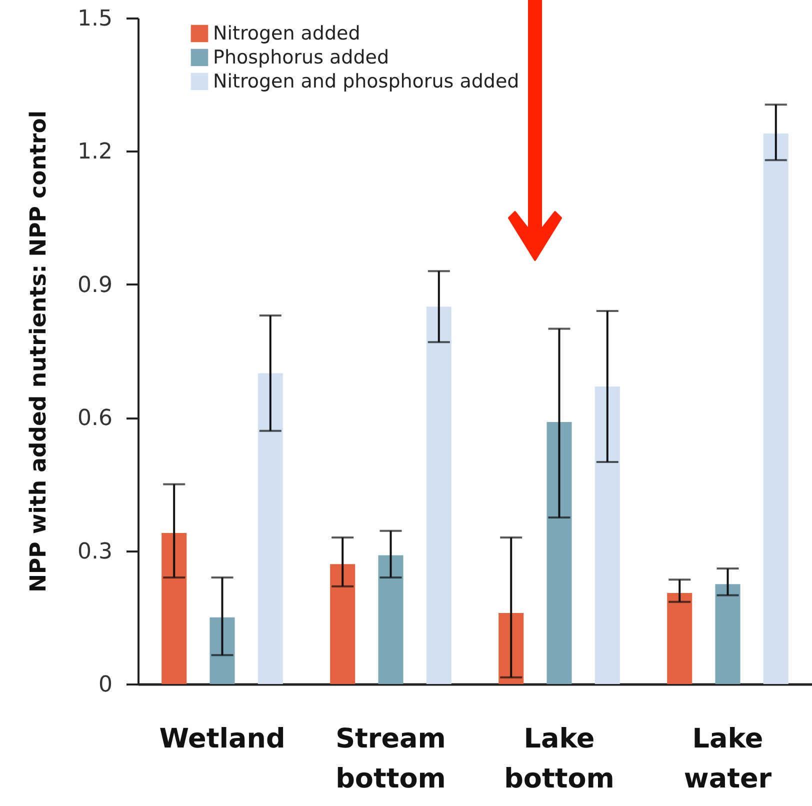  Describe the element at coordinates (301, 57) in the screenshot. I see `legend-label: Phosphorus added` at that location.